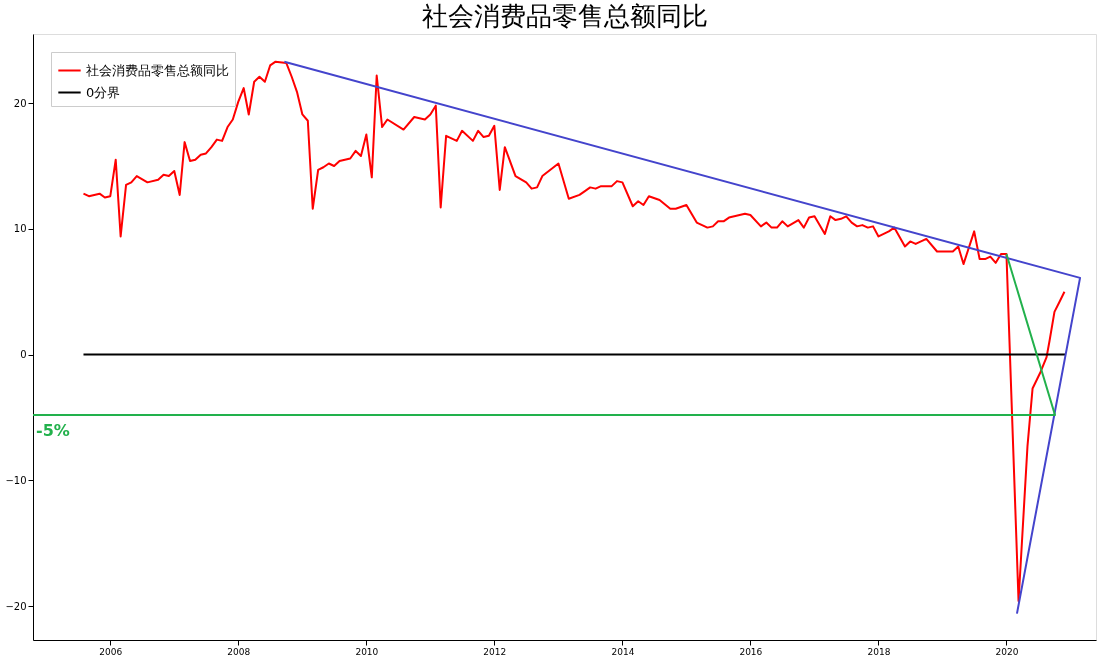 The width and height of the screenshot is (1105, 664). What do you see at coordinates (879, 651) in the screenshot?
I see `x-tick-label: 2018` at bounding box center [879, 651].